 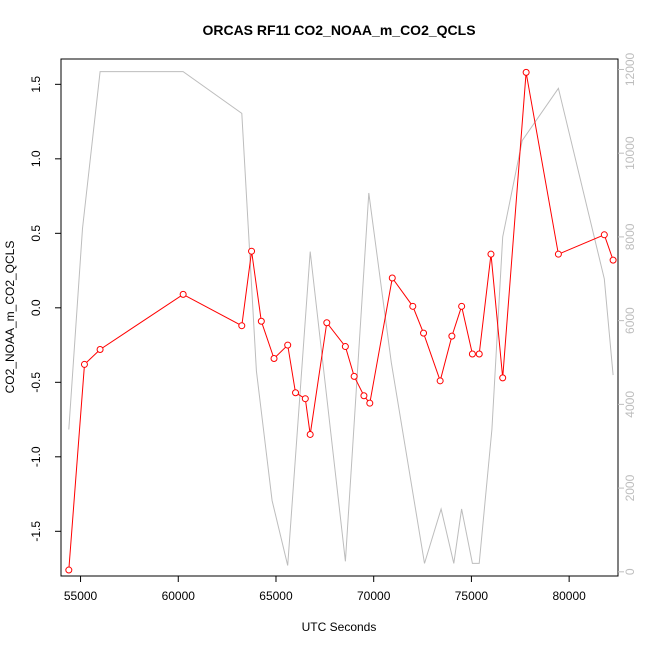 What do you see at coordinates (630, 571) in the screenshot?
I see `y2-tick-label: 0` at bounding box center [630, 571].